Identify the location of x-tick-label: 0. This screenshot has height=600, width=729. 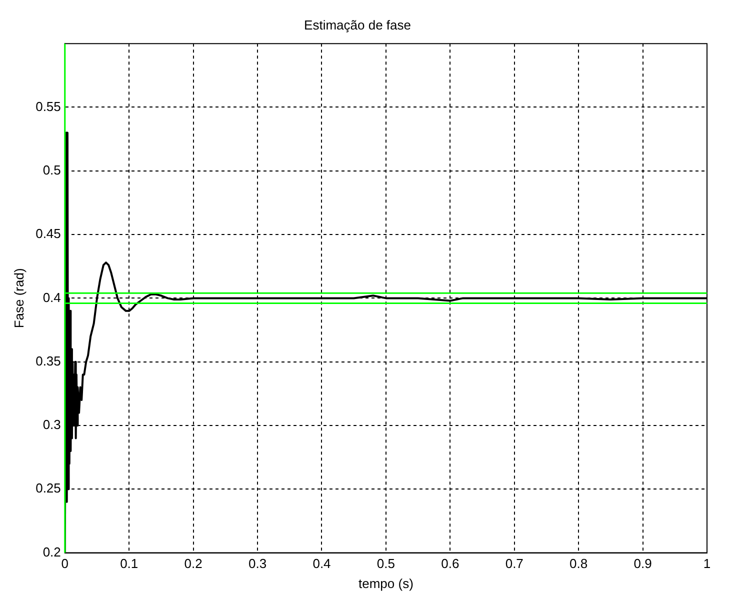
(65, 564).